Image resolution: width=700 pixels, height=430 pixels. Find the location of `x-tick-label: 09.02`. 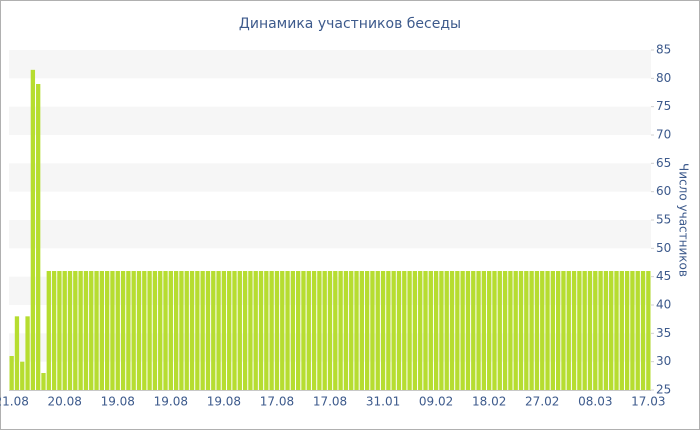

x-tick-label: 09.02 is located at coordinates (436, 402).